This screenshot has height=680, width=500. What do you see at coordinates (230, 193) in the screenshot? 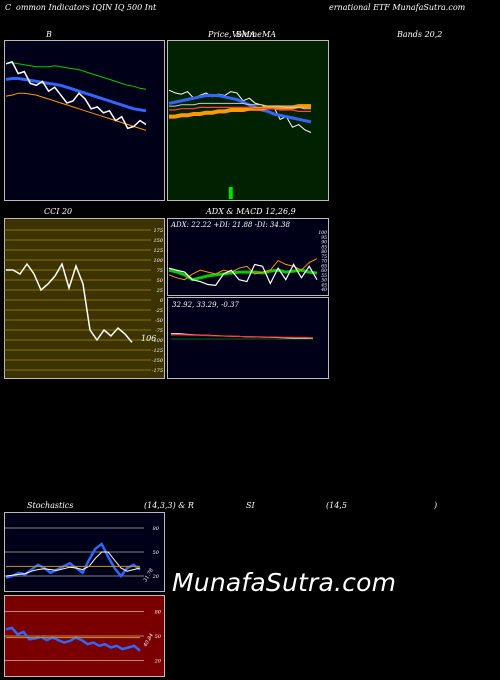
I see `volume-bar` at bounding box center [230, 193].